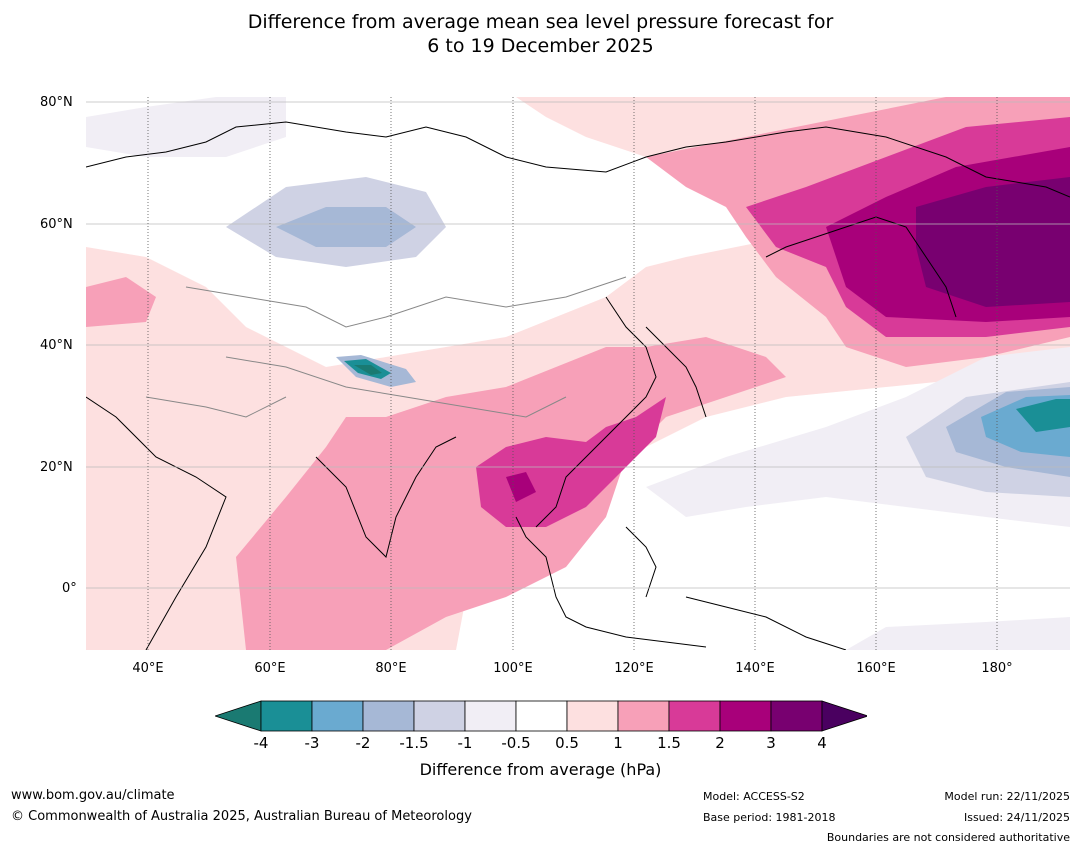  I want to click on lon-label-140e: 140°E, so click(755, 668).